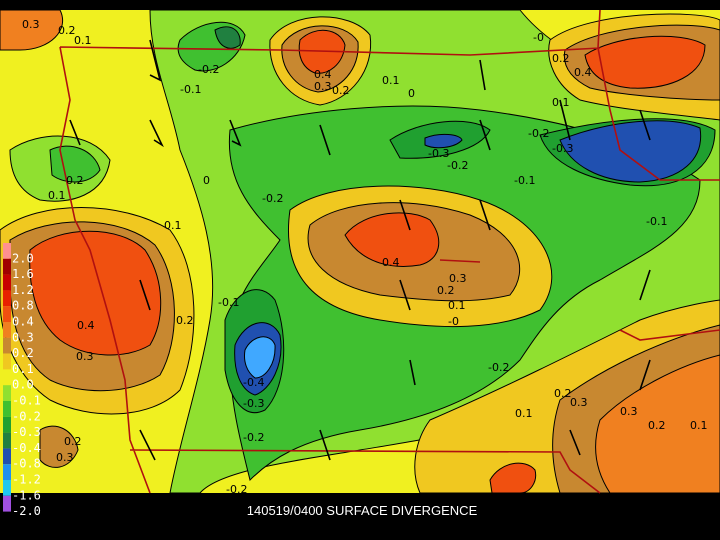  Describe the element at coordinates (23, 337) in the screenshot. I see `legend-label: 0.3` at that location.